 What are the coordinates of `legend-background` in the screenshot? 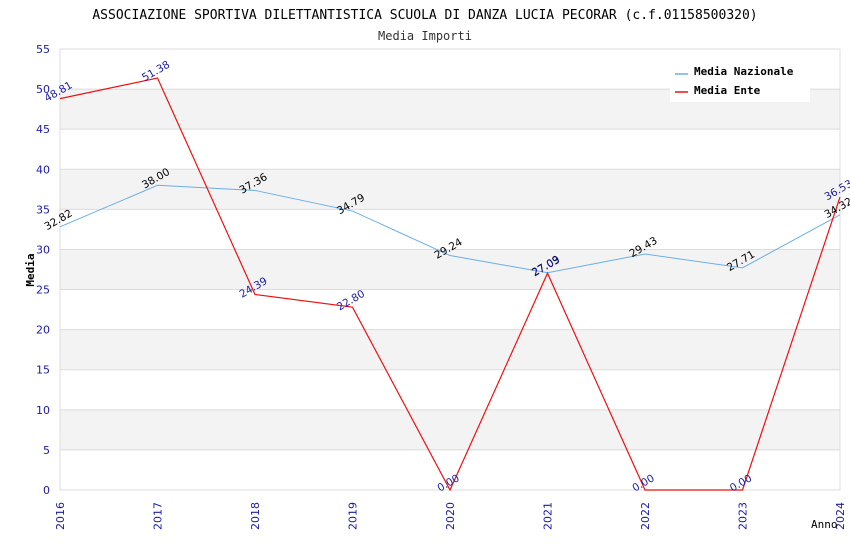 It's located at (740, 81).